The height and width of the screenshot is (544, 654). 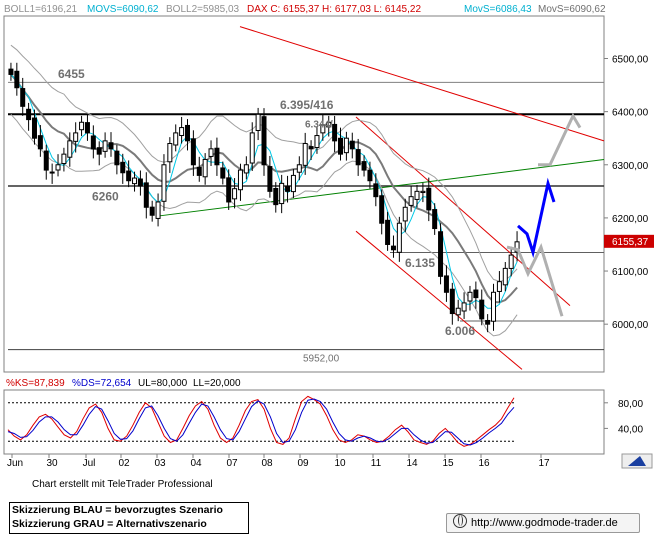 I want to click on xtick-label: 09, so click(x=303, y=463).